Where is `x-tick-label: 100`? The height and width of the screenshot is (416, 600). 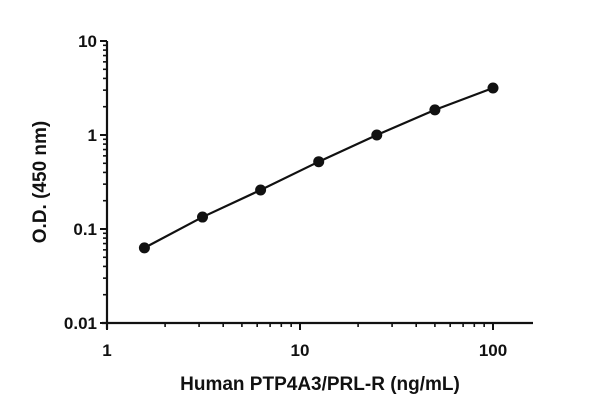
x-tick-label: 100 is located at coordinates (493, 350).